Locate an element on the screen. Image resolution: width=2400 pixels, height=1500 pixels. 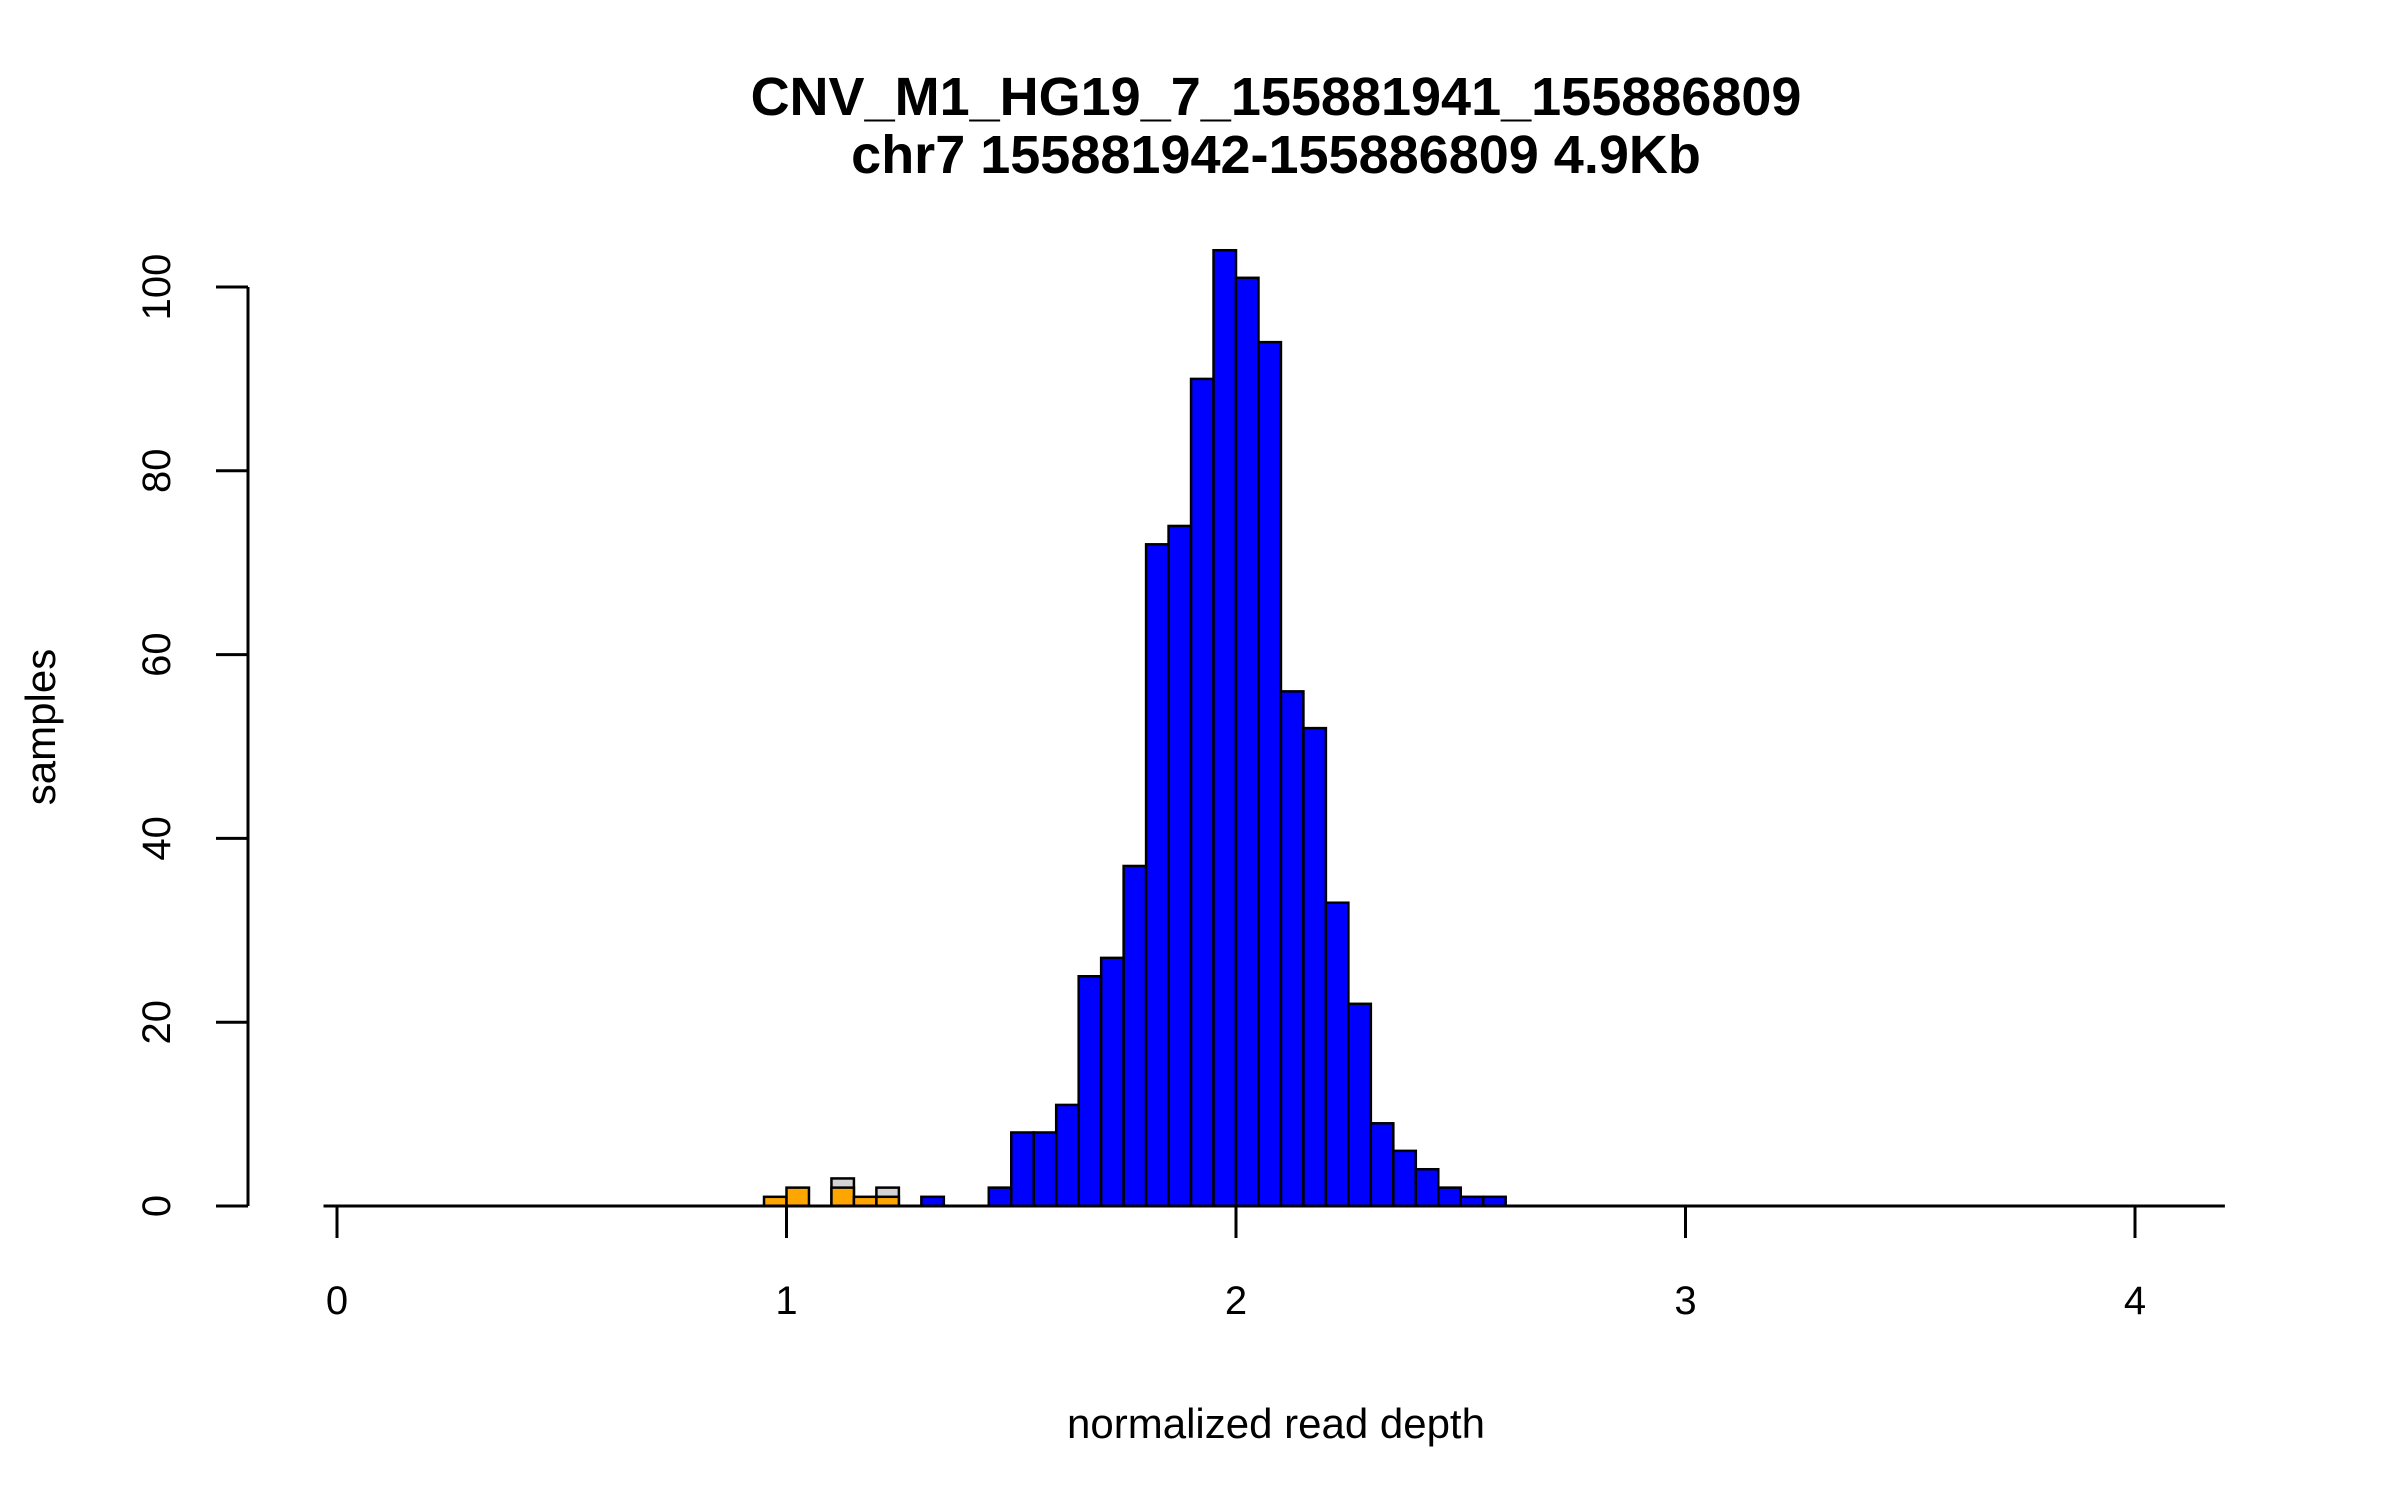
x-tick-label: 1 is located at coordinates (786, 1301).